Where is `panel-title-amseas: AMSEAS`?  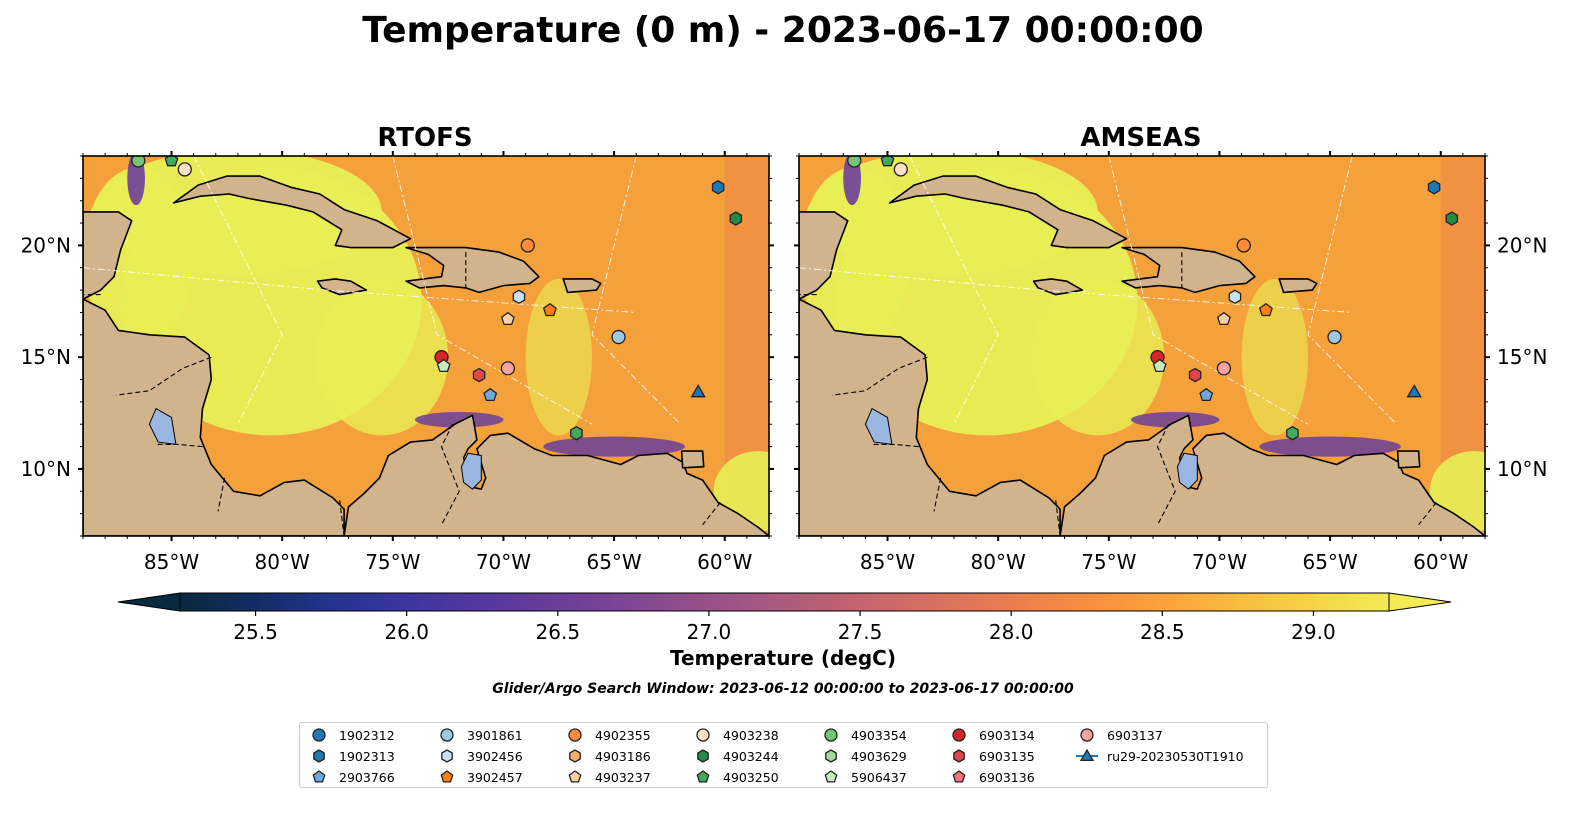
panel-title-amseas: AMSEAS is located at coordinates (1140, 138).